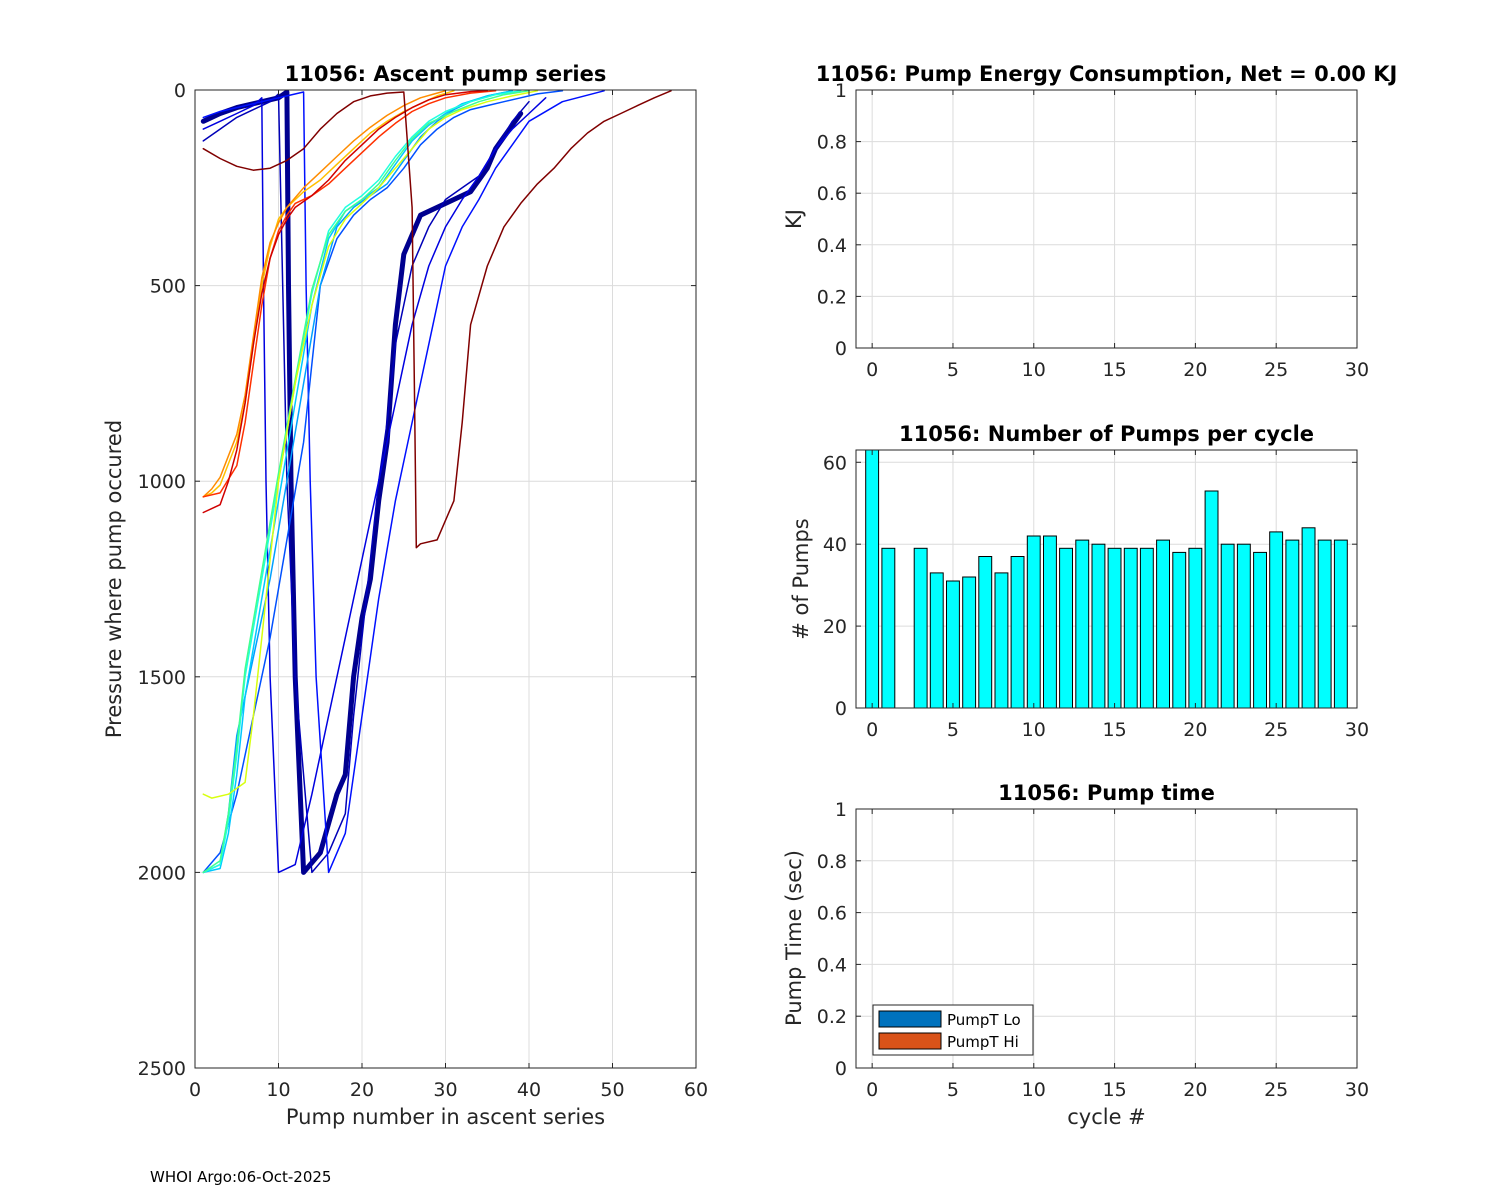 The width and height of the screenshot is (1500, 1200). What do you see at coordinates (162, 1069) in the screenshot?
I see `ascent-ytick-label: 2500` at bounding box center [162, 1069].